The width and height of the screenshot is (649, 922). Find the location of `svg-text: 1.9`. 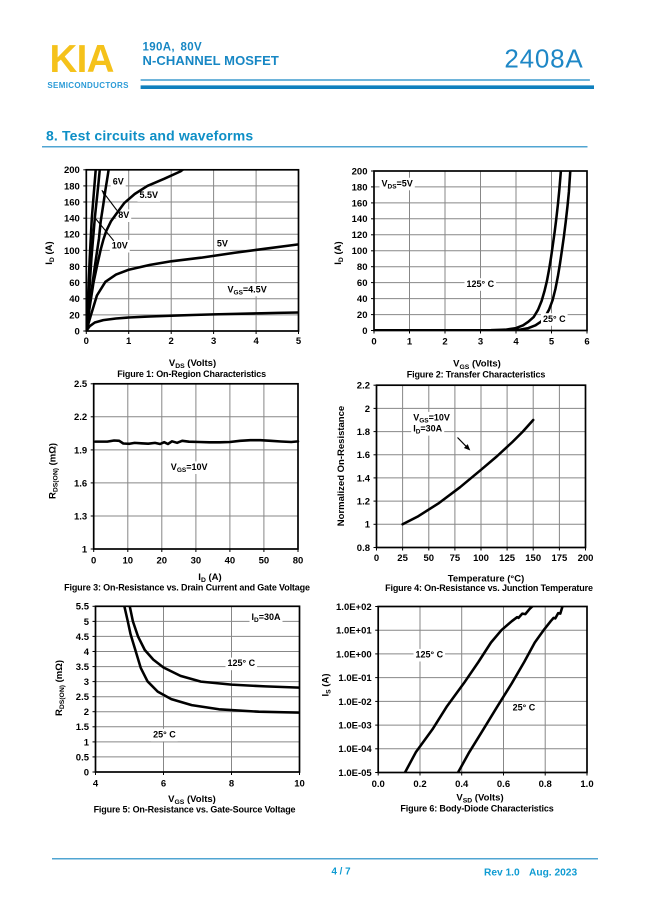

svg-text: 1.9 is located at coordinates (80, 450).